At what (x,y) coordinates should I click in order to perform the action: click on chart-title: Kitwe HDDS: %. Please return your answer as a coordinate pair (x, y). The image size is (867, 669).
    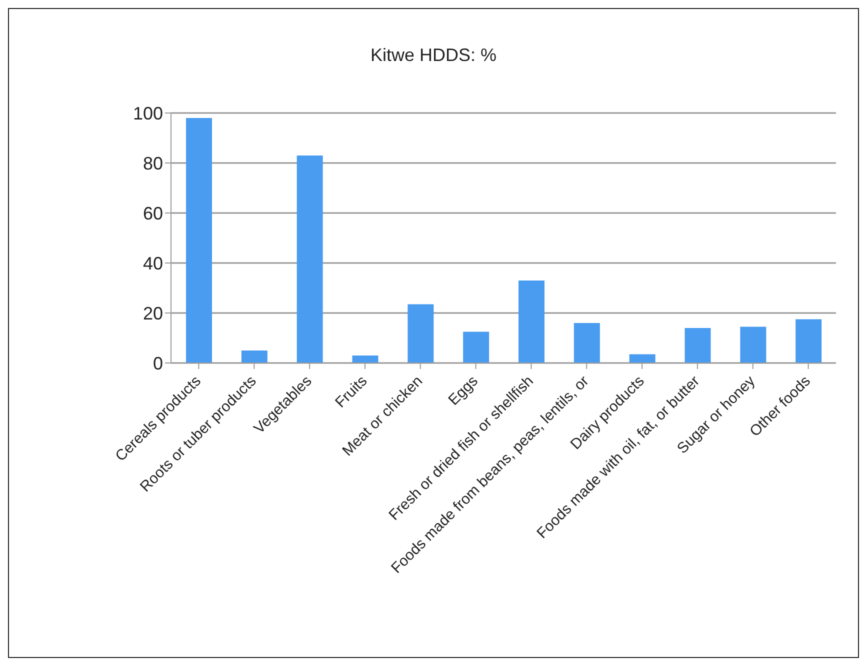
    Looking at the image, I should click on (433, 55).